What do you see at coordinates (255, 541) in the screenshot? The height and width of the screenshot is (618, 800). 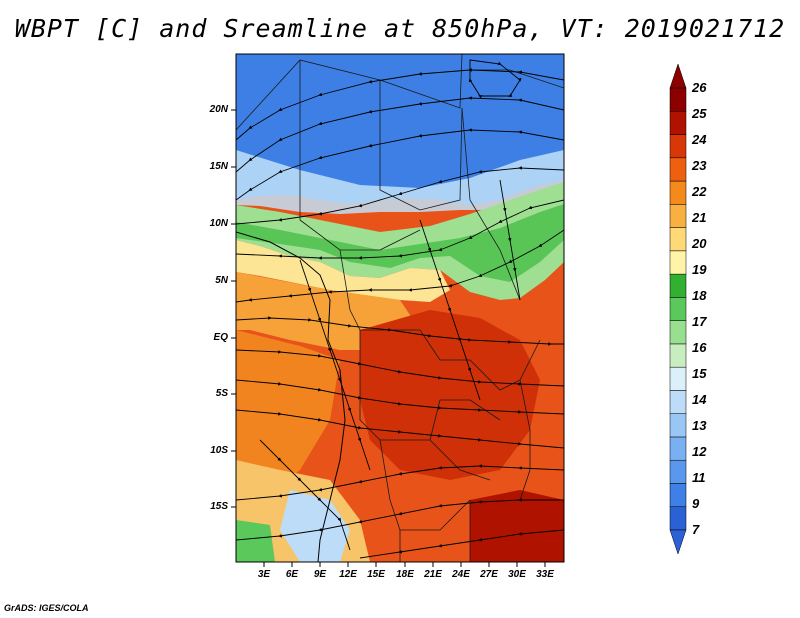 I see `sw-green` at bounding box center [255, 541].